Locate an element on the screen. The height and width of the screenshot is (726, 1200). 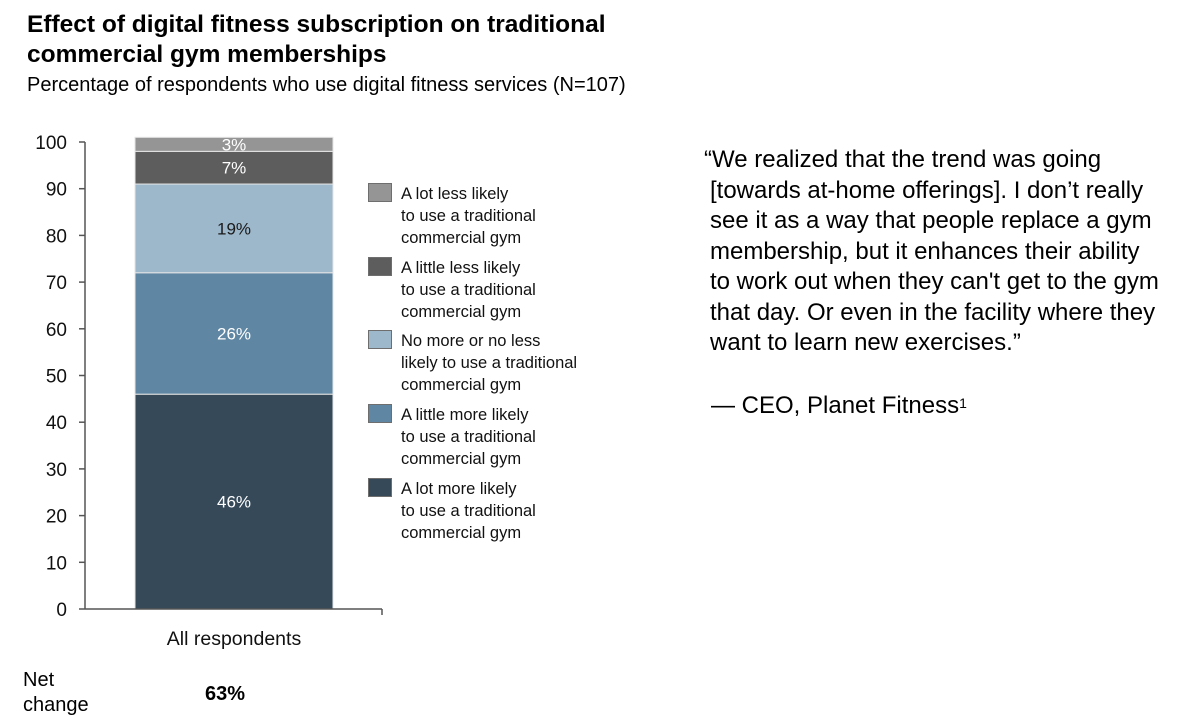
quote-line: want to learn new exercises.” is located at coordinates (865, 342).